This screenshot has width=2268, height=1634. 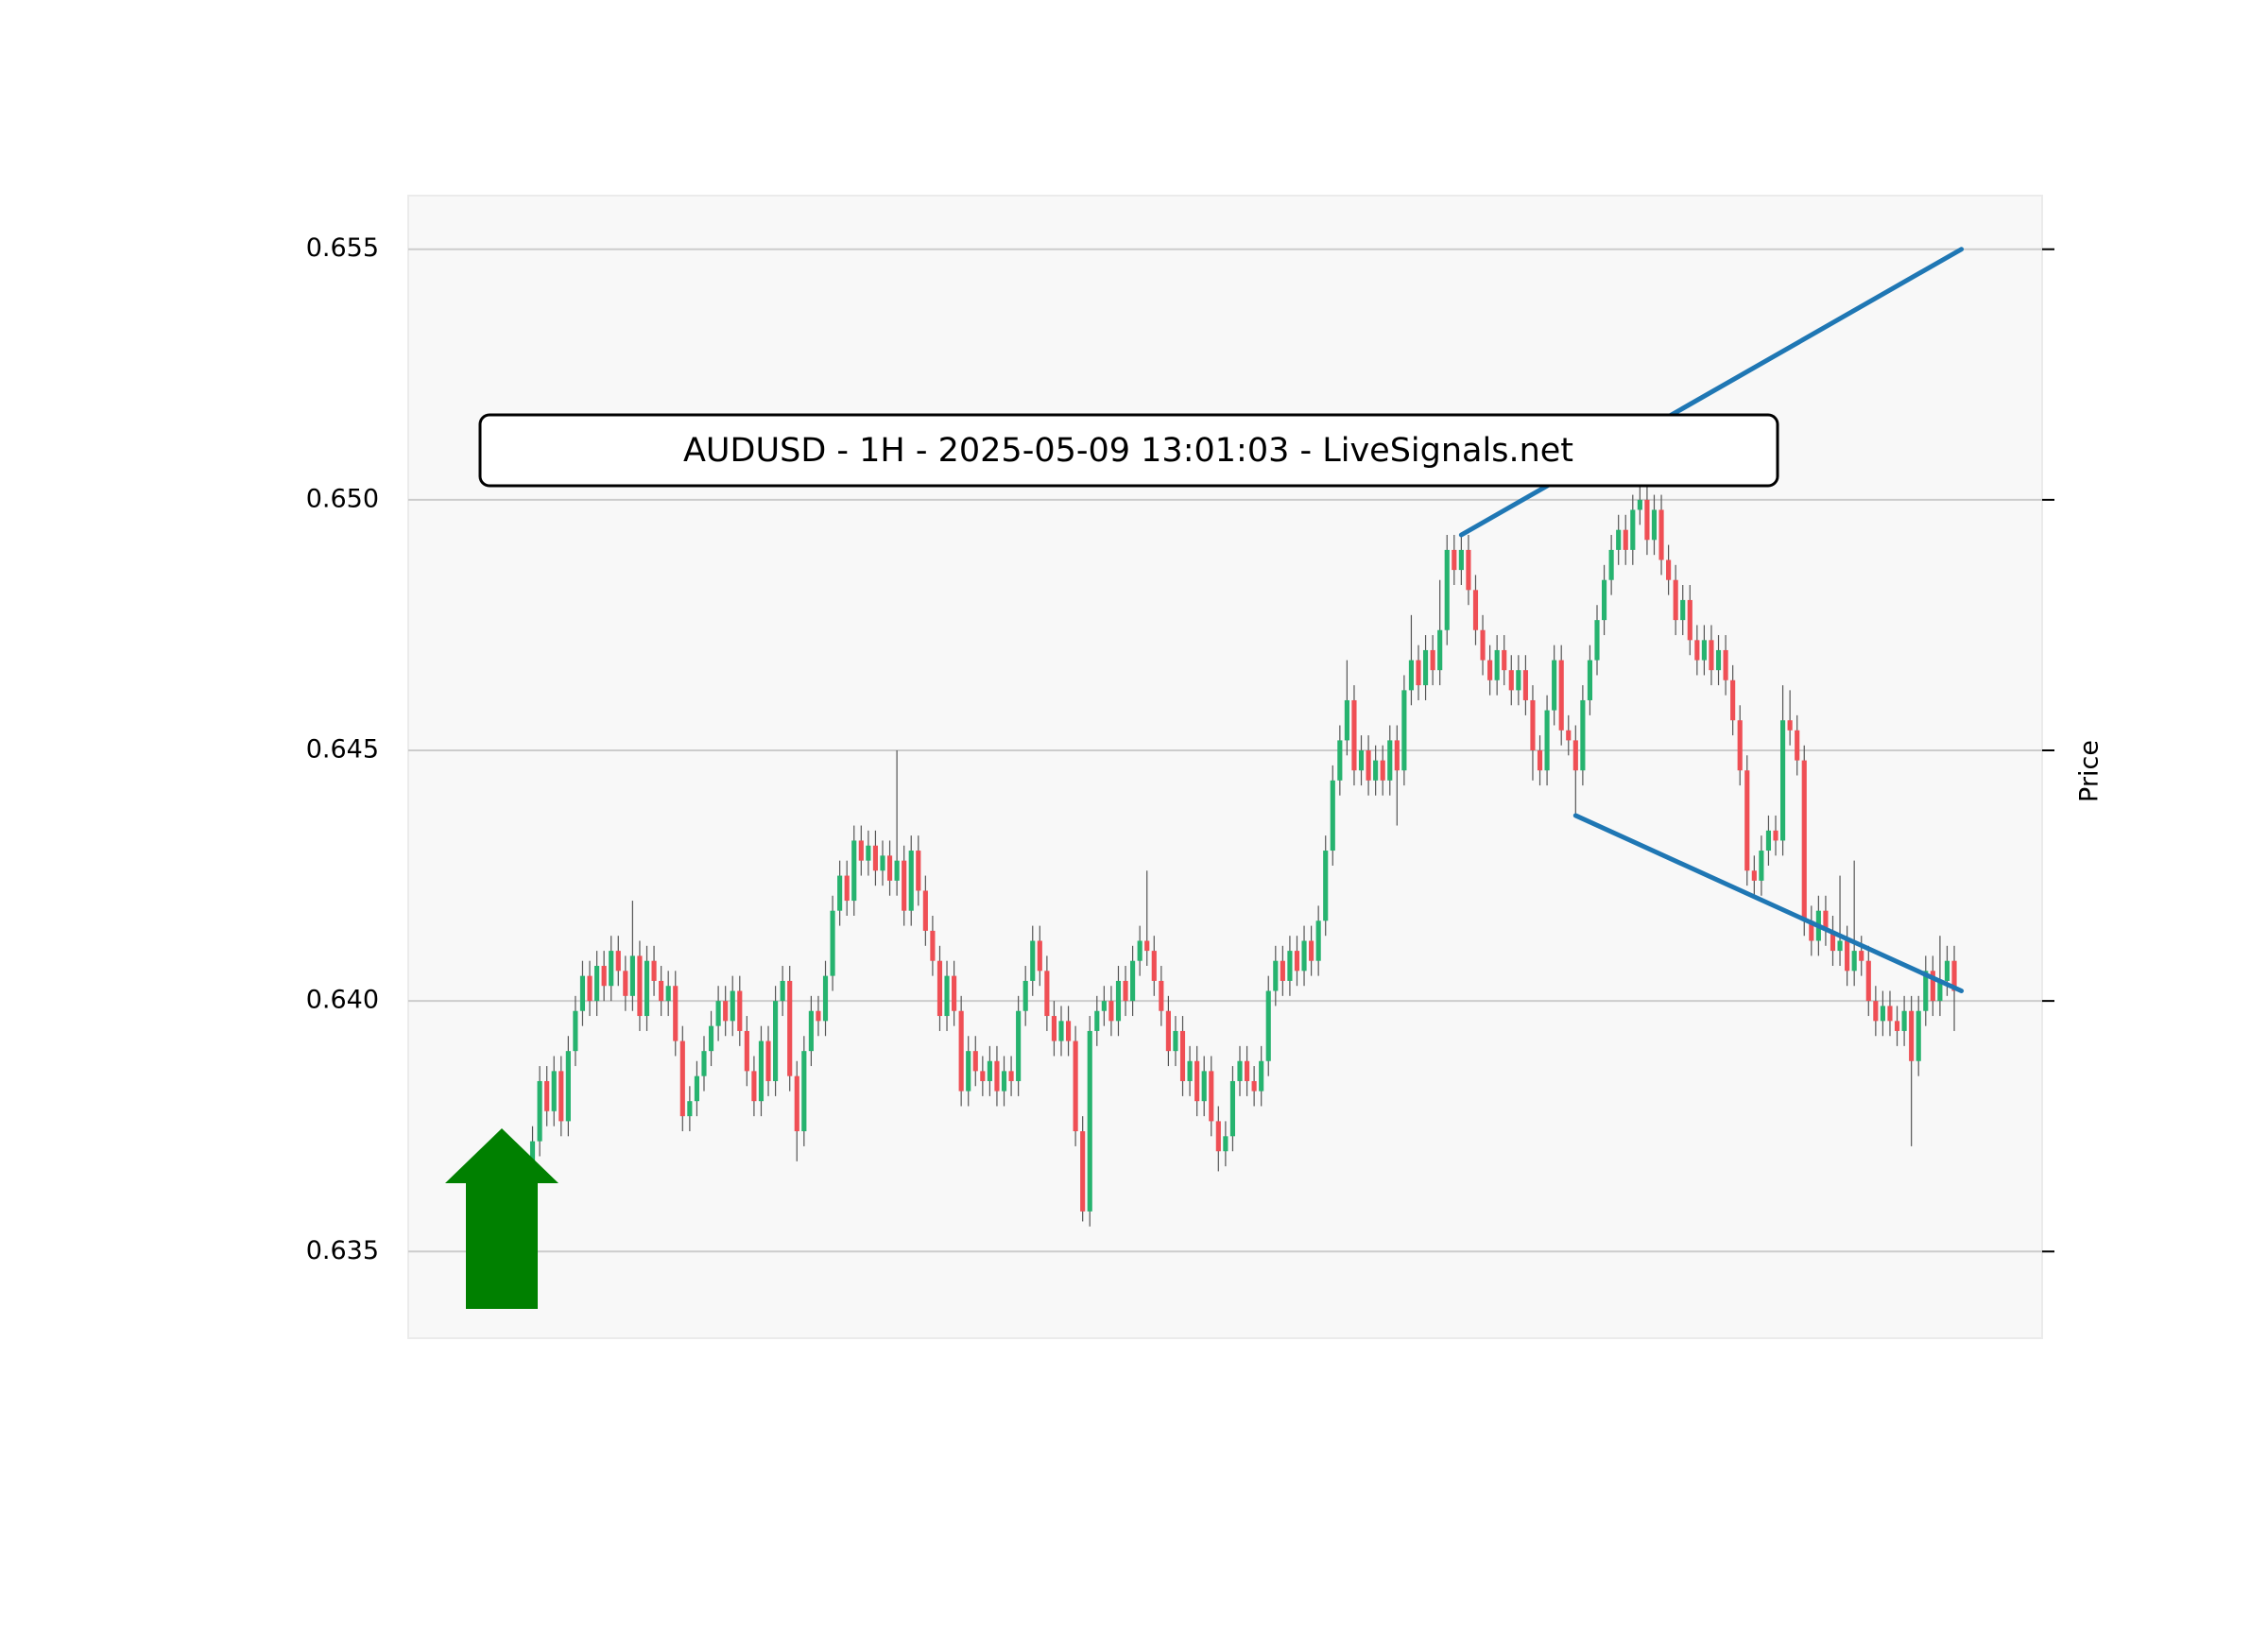 What do you see at coordinates (1711, 392) in the screenshot?
I see `trendline` at bounding box center [1711, 392].